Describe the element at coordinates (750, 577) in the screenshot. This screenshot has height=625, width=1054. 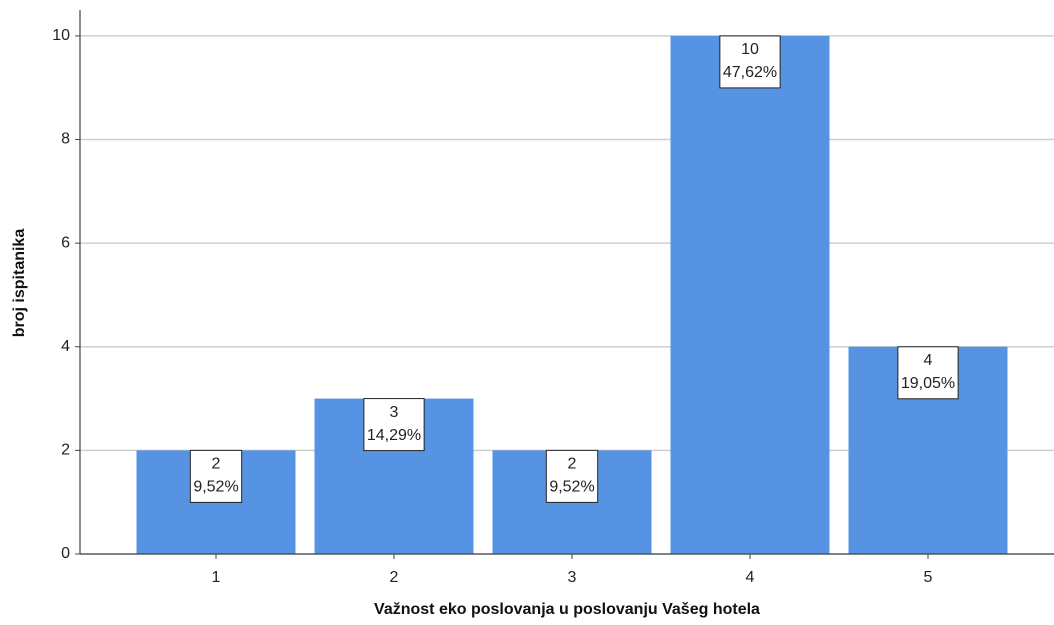
I see `x-tick-label: 4` at that location.